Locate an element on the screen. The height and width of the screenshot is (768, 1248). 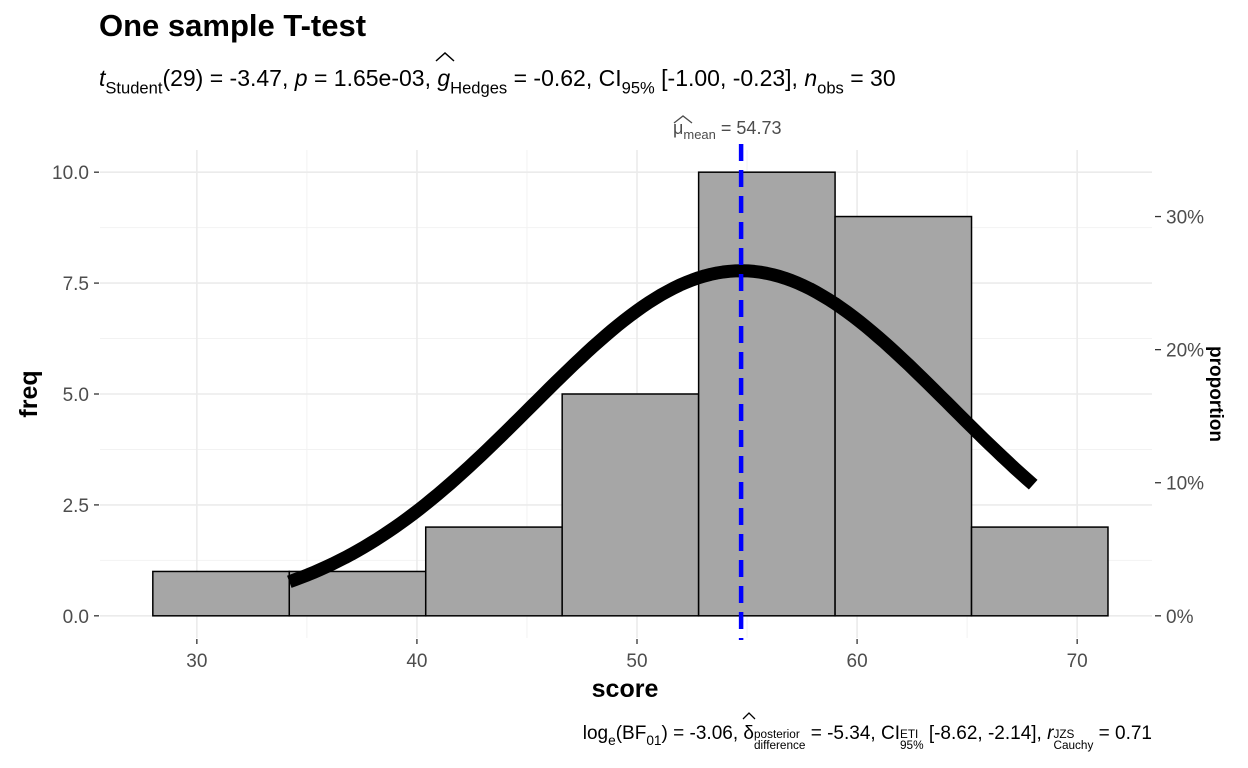
chart-title: One sample T-test is located at coordinates (233, 25).